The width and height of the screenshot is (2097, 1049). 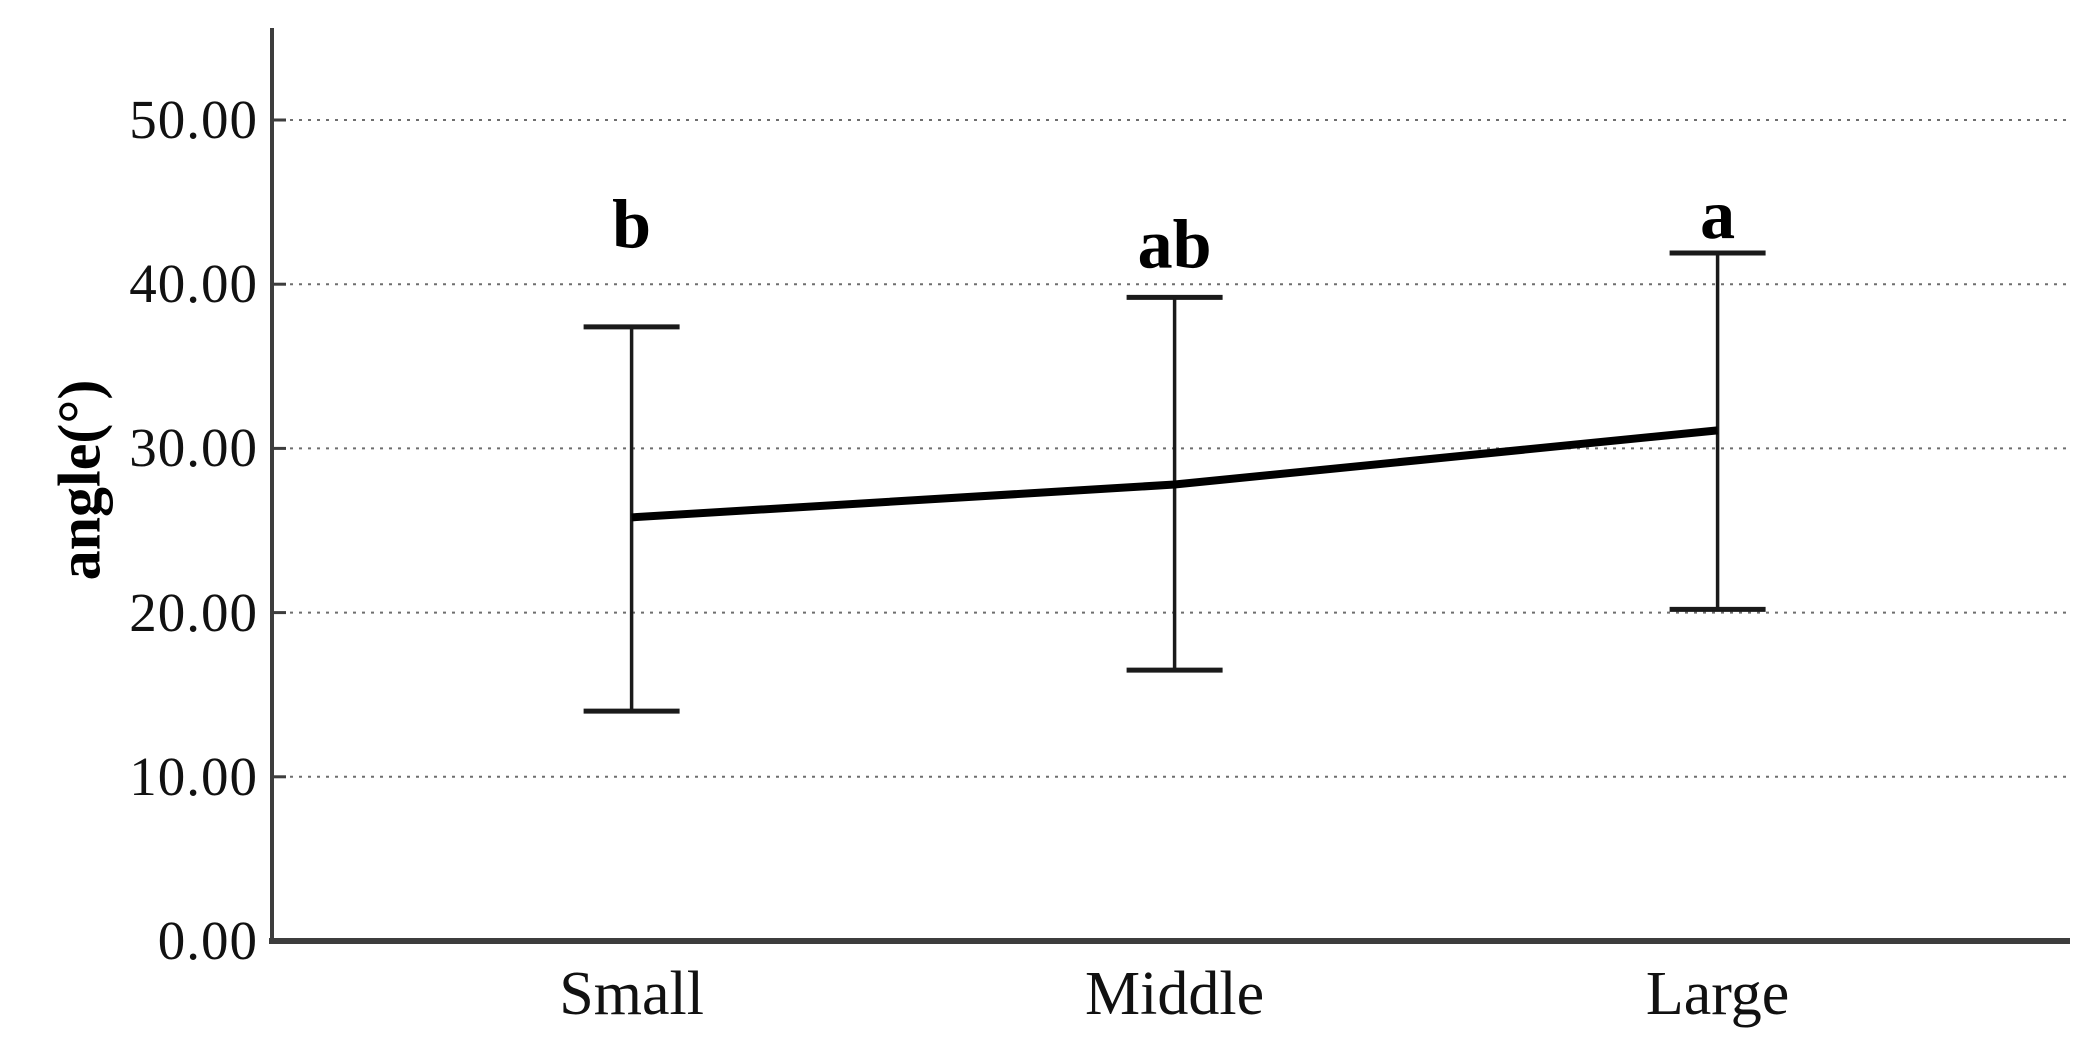 I want to click on x-category-label: Large, so click(x=1717, y=994).